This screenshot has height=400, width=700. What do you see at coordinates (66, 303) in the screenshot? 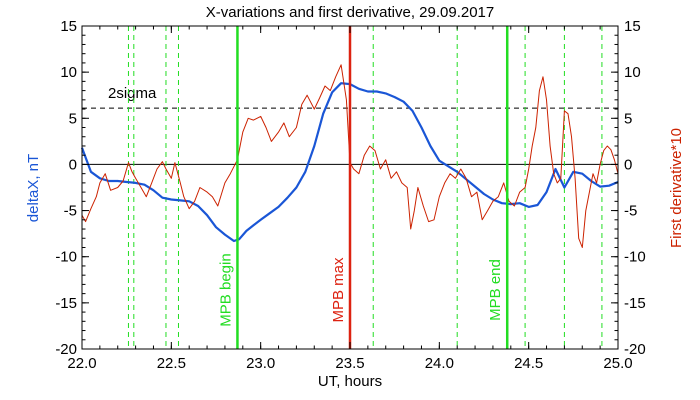
I see `y-left-tick-label-6: -15` at bounding box center [66, 303].